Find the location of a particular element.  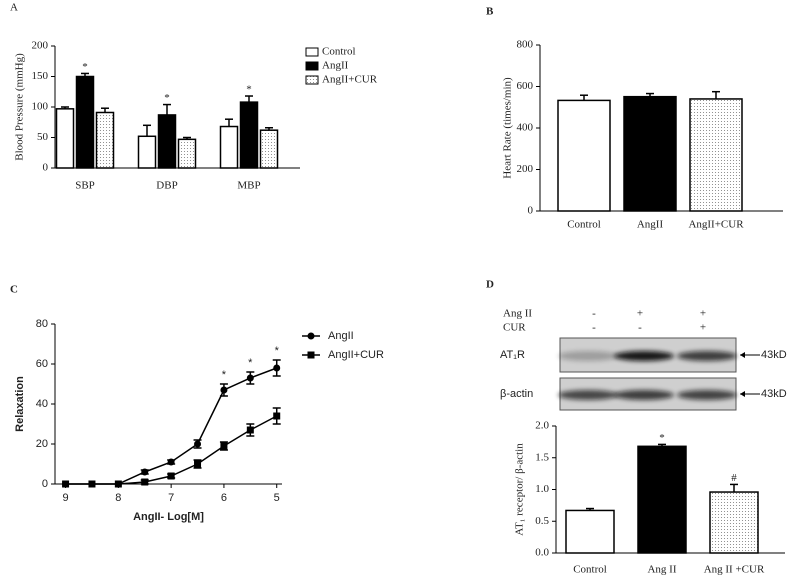

x-tick-label: 7 is located at coordinates (171, 498).